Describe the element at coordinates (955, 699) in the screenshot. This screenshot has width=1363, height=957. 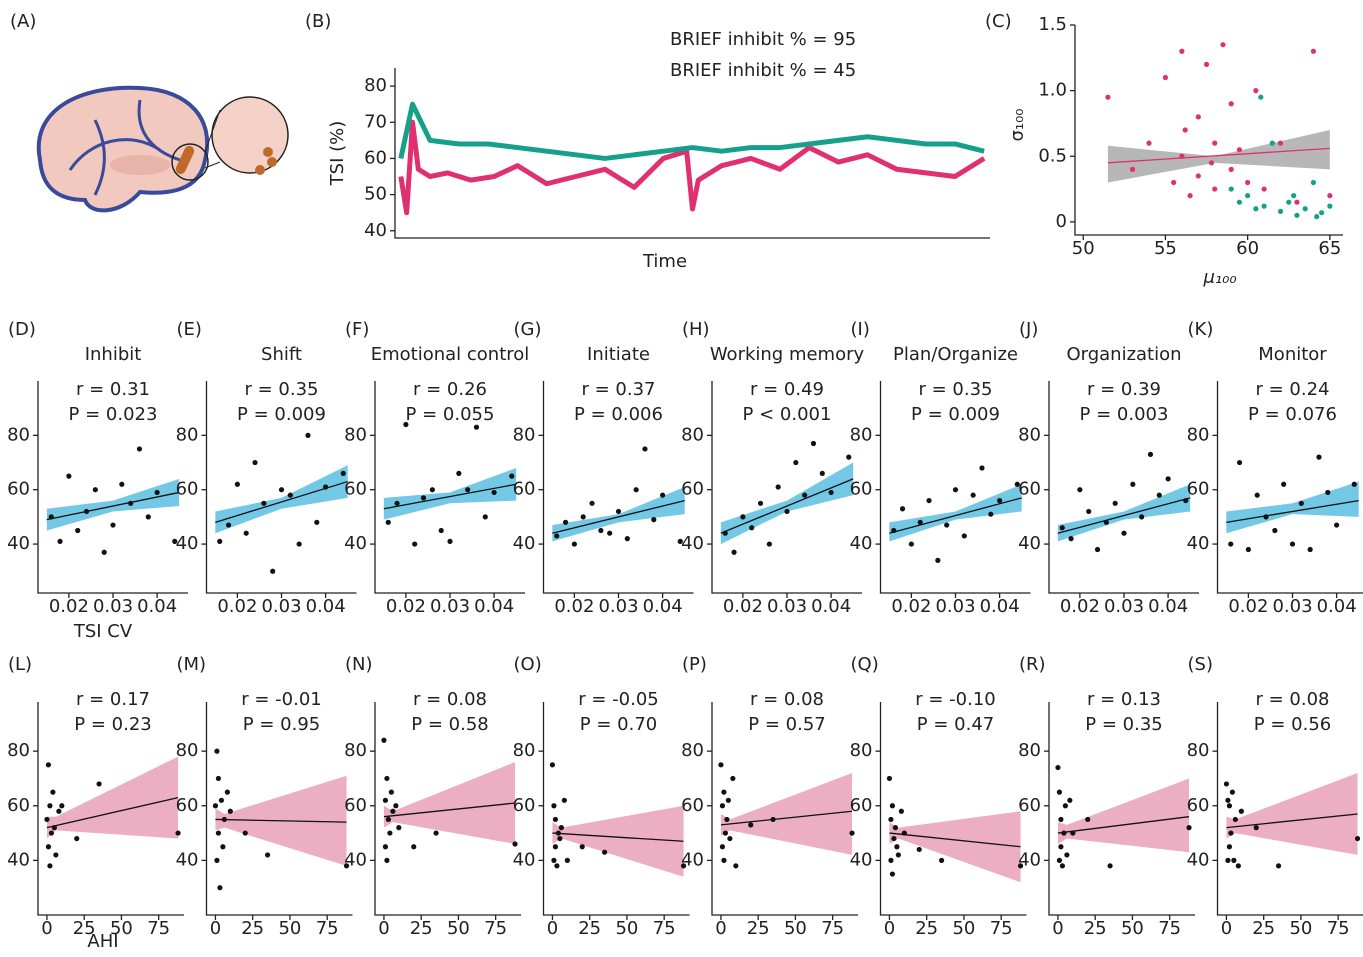
I see `stat-r: r = -0.10` at that location.